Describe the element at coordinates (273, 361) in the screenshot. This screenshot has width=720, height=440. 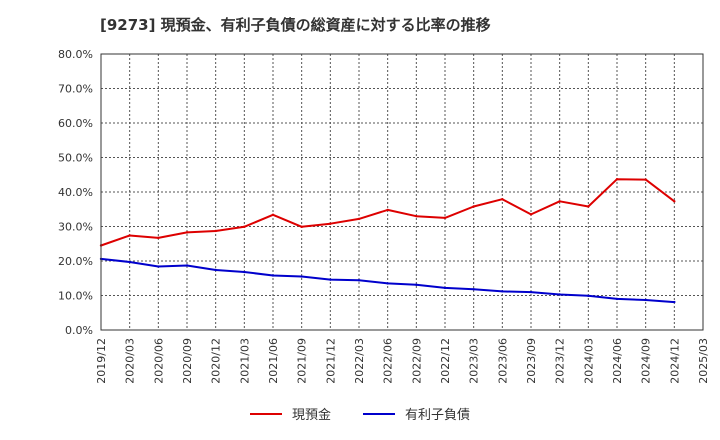
I see `x-tick-label: 2021/06` at that location.